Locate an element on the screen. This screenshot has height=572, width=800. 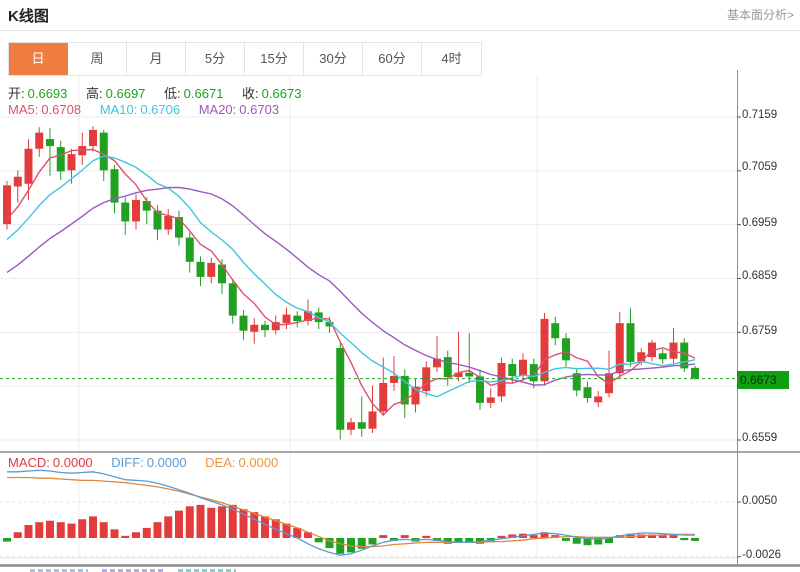
dea-label: DEA: is located at coordinates (220, 462).